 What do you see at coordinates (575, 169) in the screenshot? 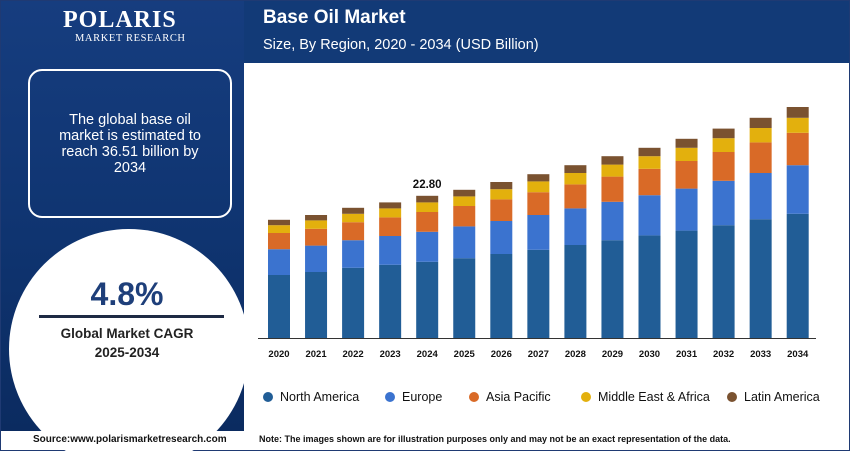
I see `bar-segment-2028-latin-america` at bounding box center [575, 169].